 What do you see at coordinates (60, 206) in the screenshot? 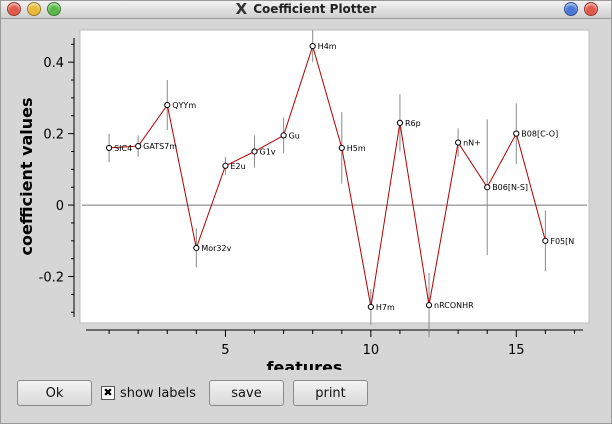
I see `y-tick-label: 0` at bounding box center [60, 206].